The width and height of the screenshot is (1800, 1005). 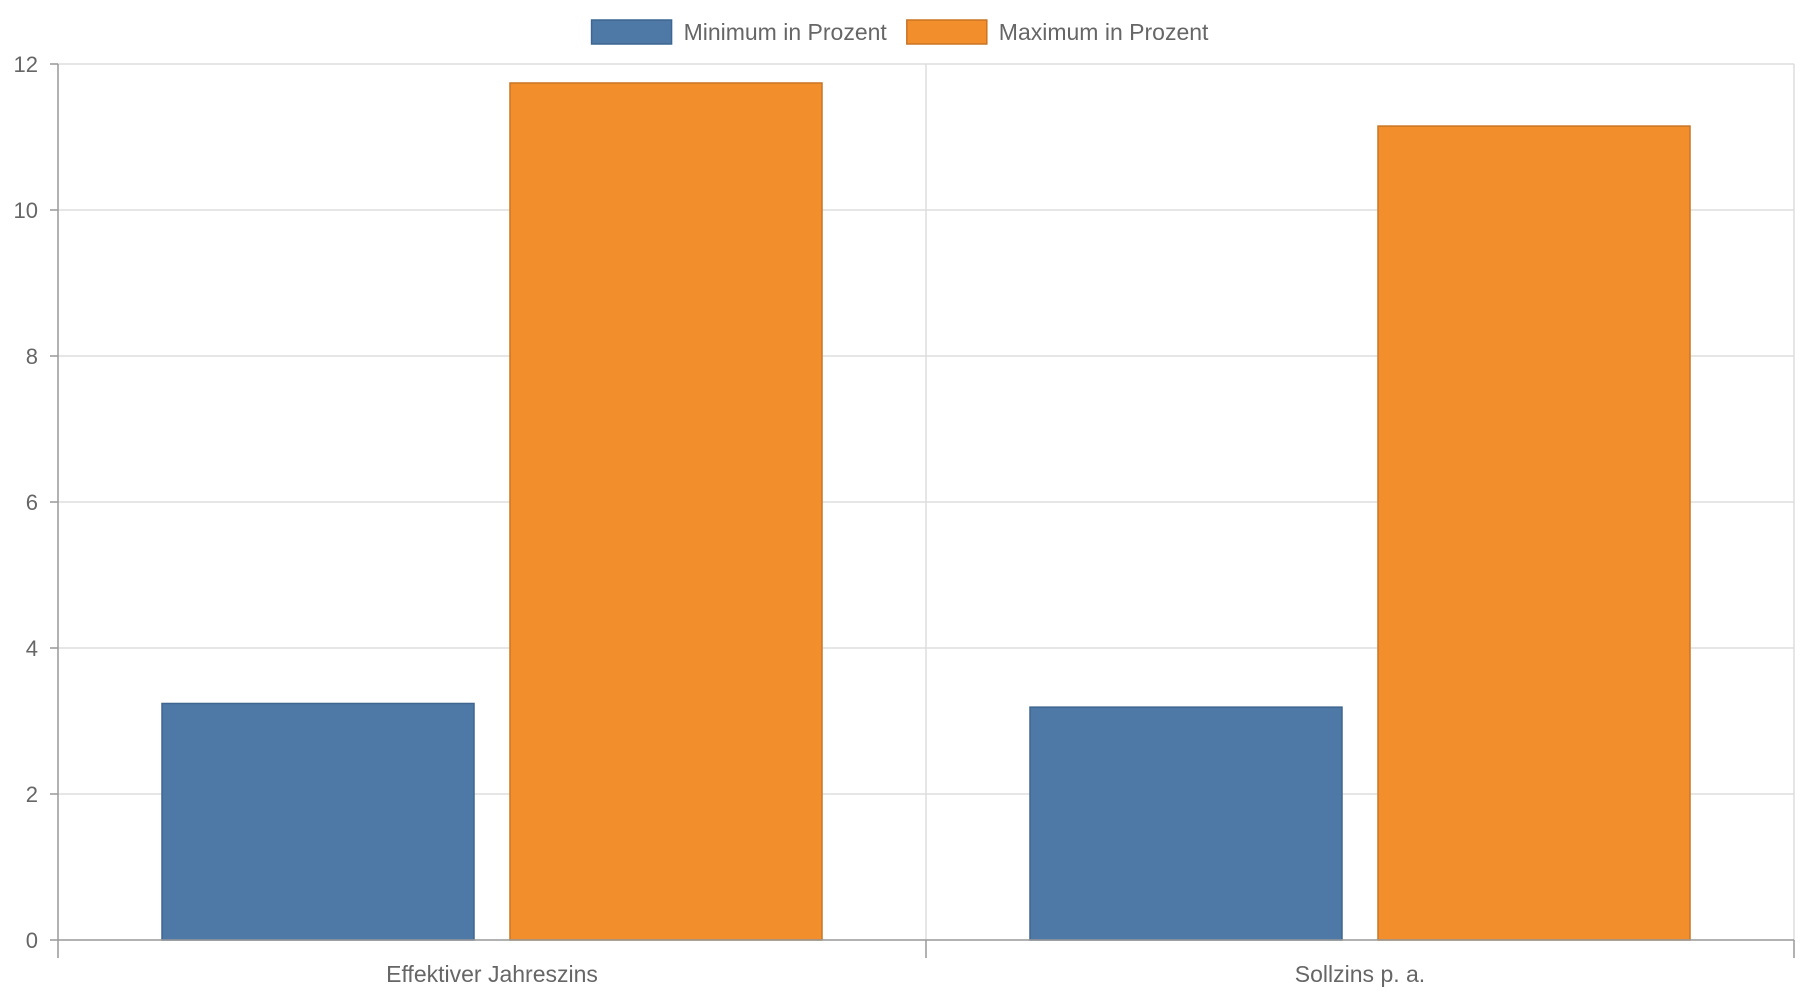 What do you see at coordinates (492, 974) in the screenshot?
I see `x-tick-label: Effektiver Jahreszins` at bounding box center [492, 974].